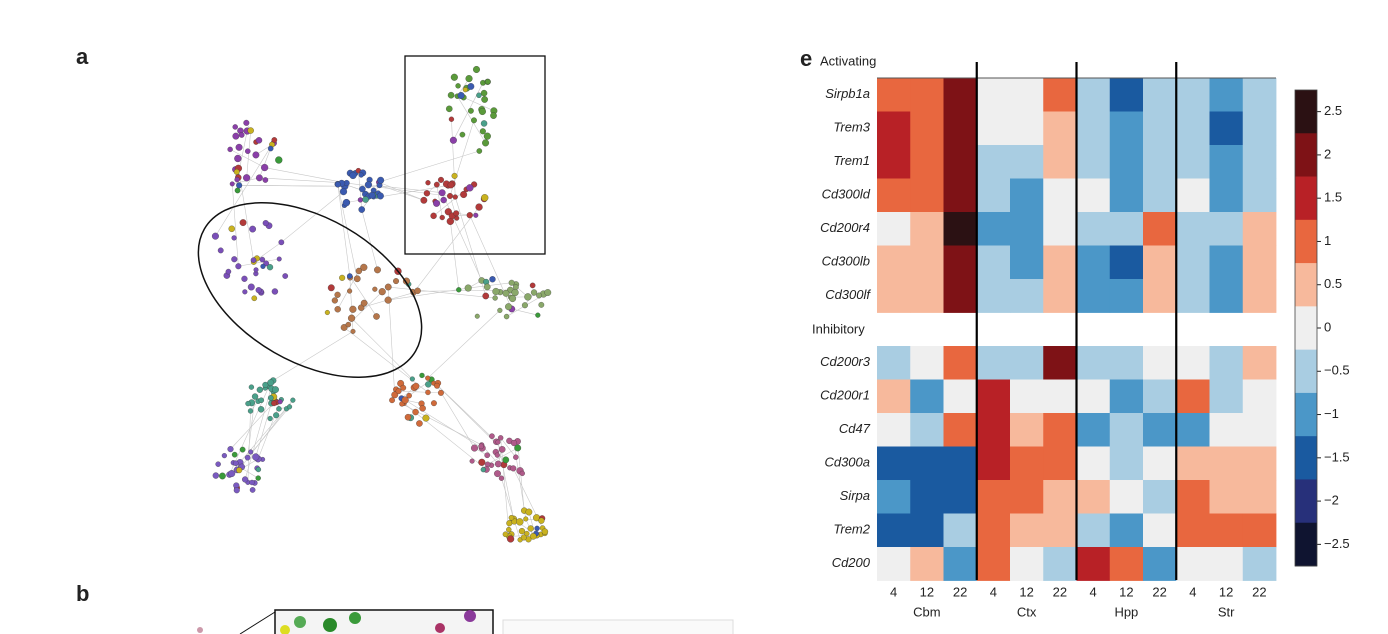  Describe the element at coordinates (1333, 283) in the screenshot. I see `colorbar-label: 0.5` at that location.